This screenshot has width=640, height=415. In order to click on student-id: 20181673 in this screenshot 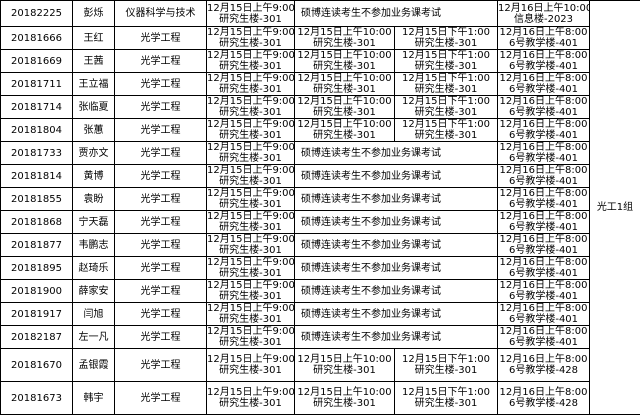, I will do `click(37, 398)`.